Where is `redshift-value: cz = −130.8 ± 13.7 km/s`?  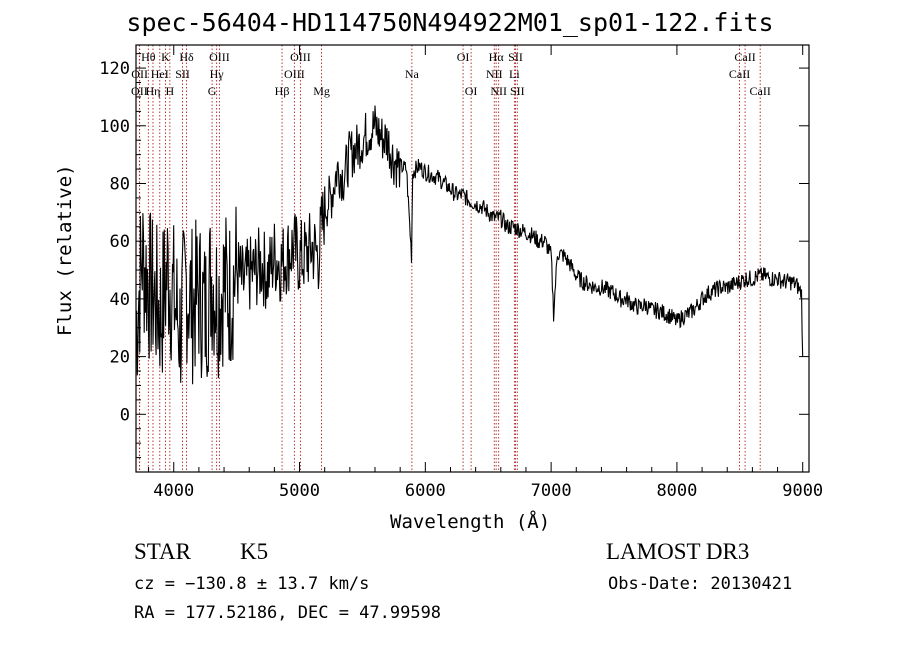
redshift-value: cz = −130.8 ± 13.7 km/s is located at coordinates (252, 584).